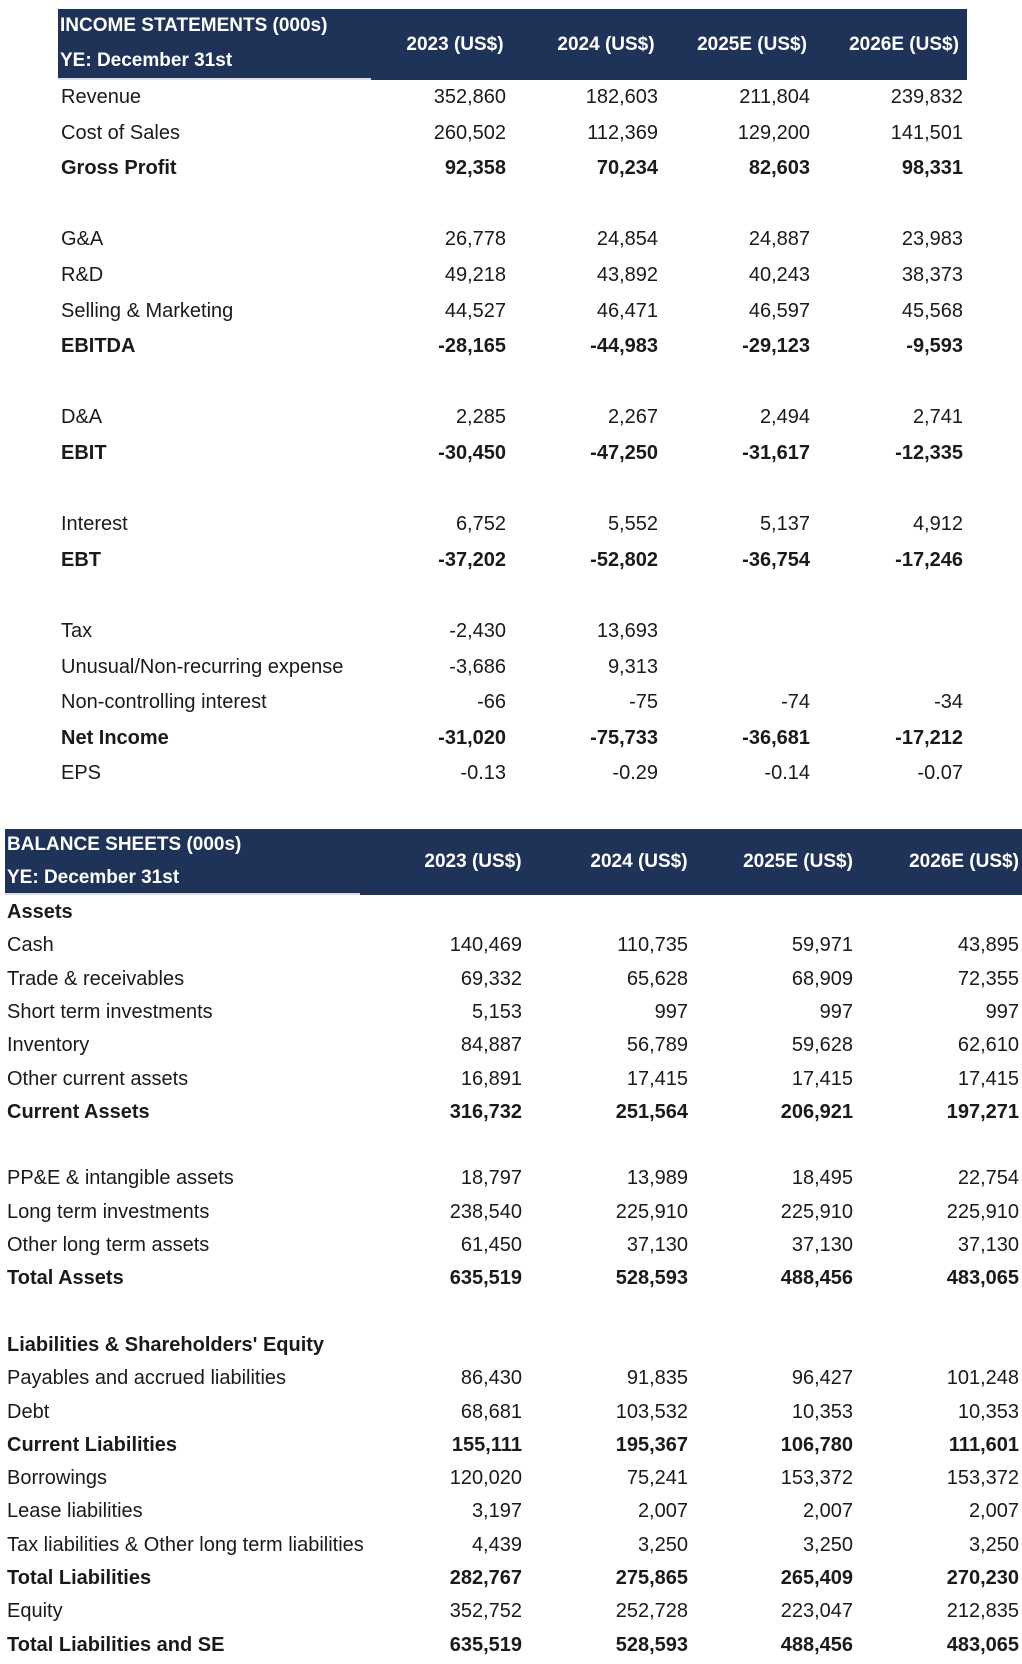  I want to click on row-label: Total Assets, so click(65, 1278).